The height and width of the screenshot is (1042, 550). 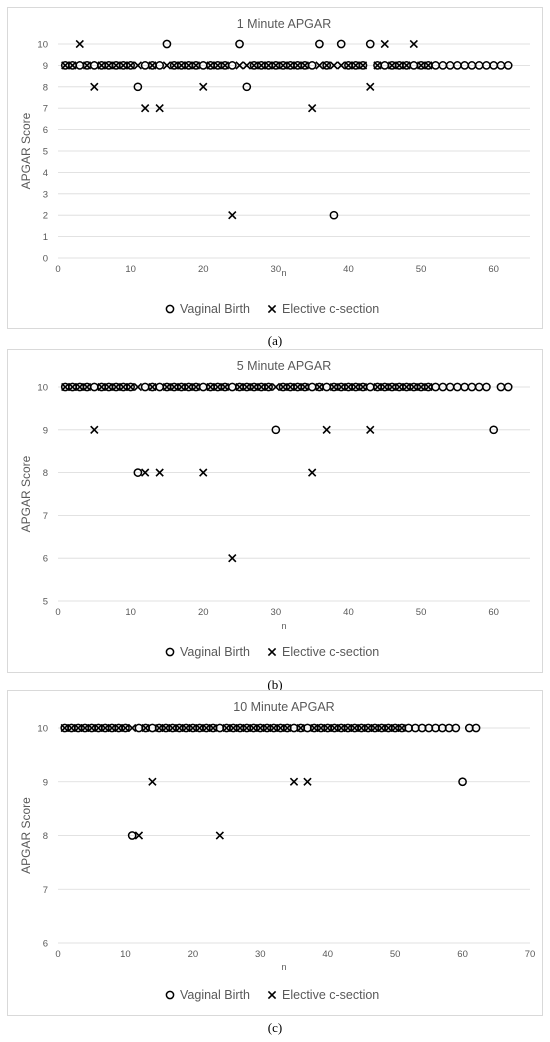 I want to click on x-tick-label: 70, so click(x=530, y=954).